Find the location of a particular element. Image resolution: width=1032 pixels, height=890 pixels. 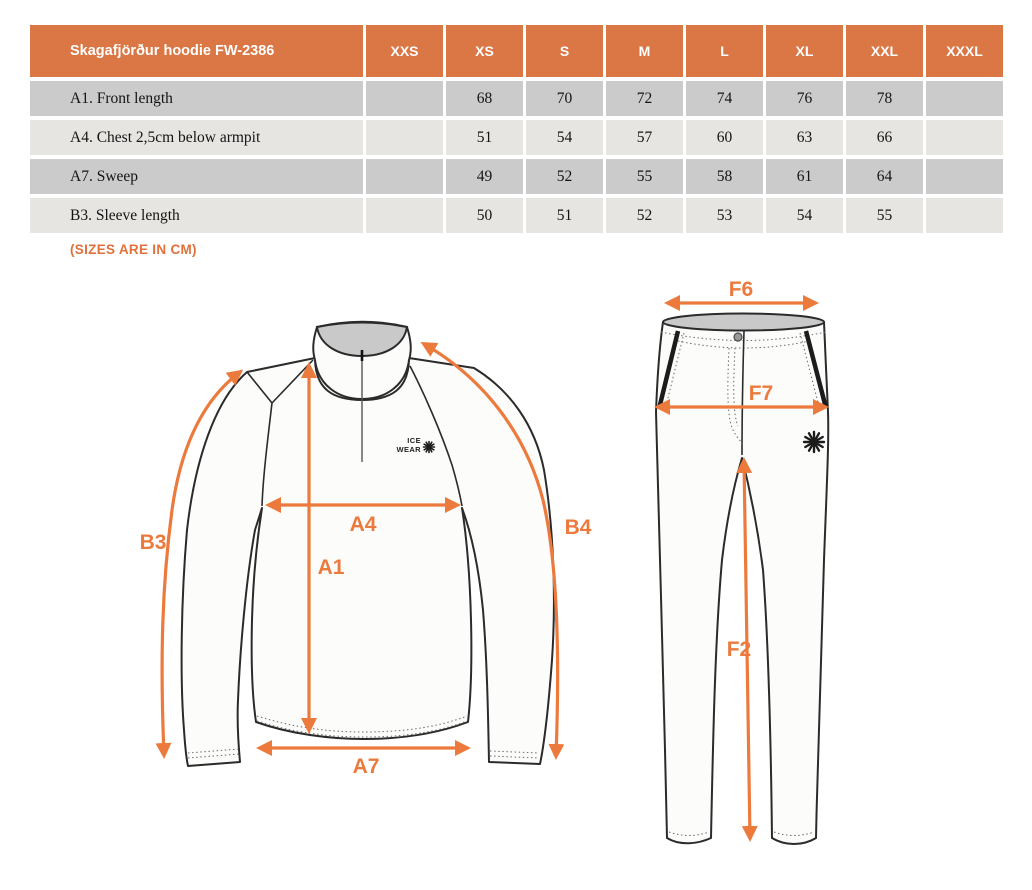

waist-opening is located at coordinates (743, 322).